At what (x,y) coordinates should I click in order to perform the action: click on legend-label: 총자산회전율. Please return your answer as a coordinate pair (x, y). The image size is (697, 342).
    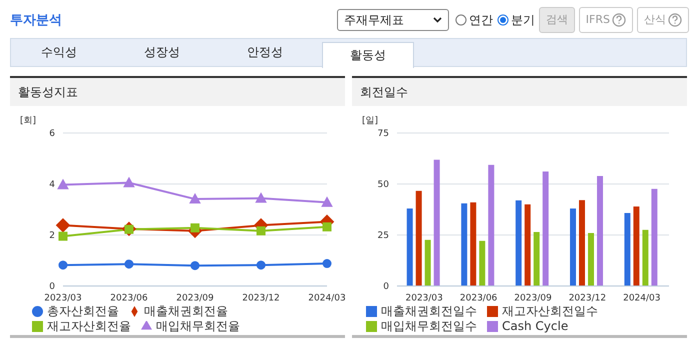
    Looking at the image, I should click on (83, 311).